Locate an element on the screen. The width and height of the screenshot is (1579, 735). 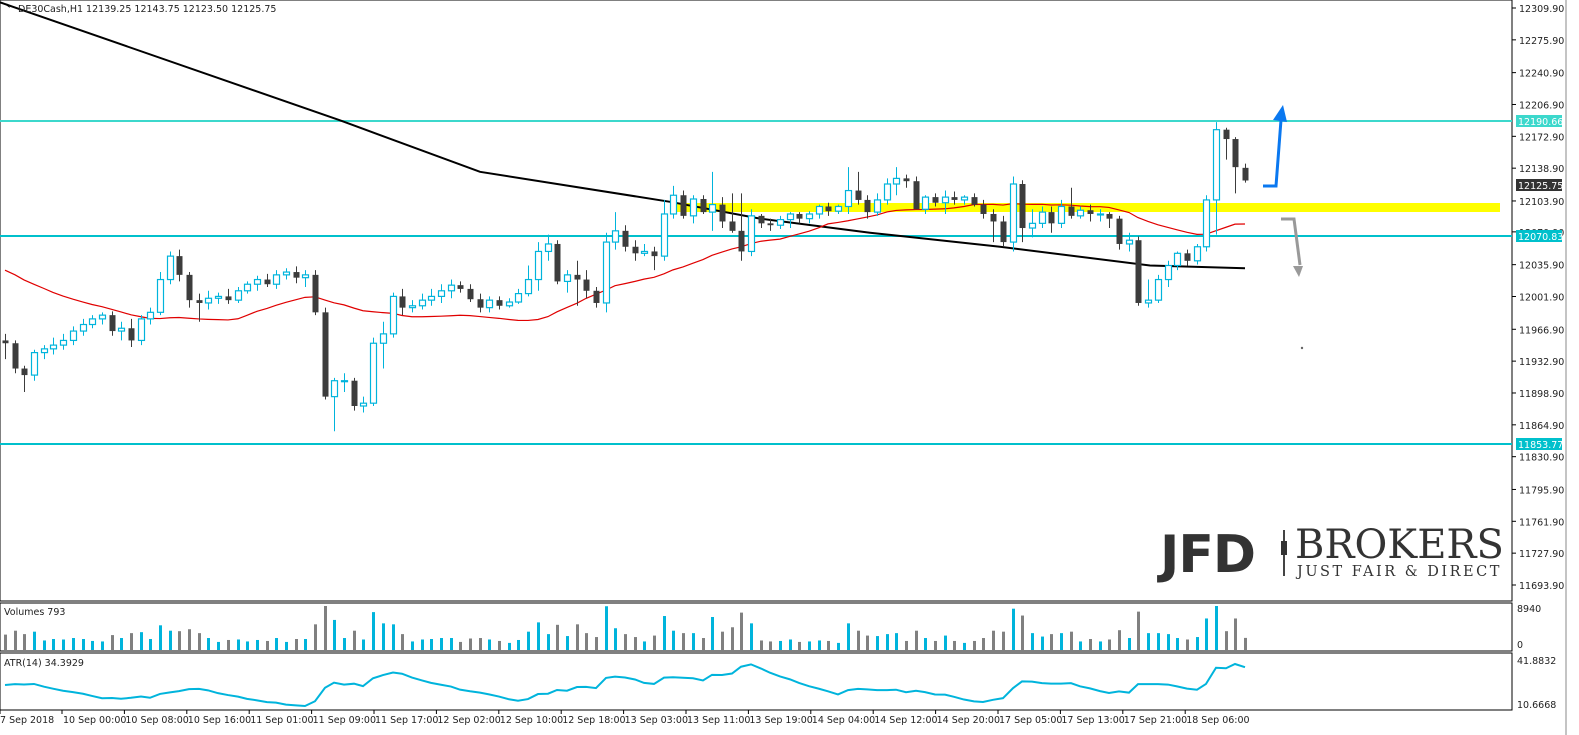
svg-text: 18 Sep 06:00 is located at coordinates (1217, 720).